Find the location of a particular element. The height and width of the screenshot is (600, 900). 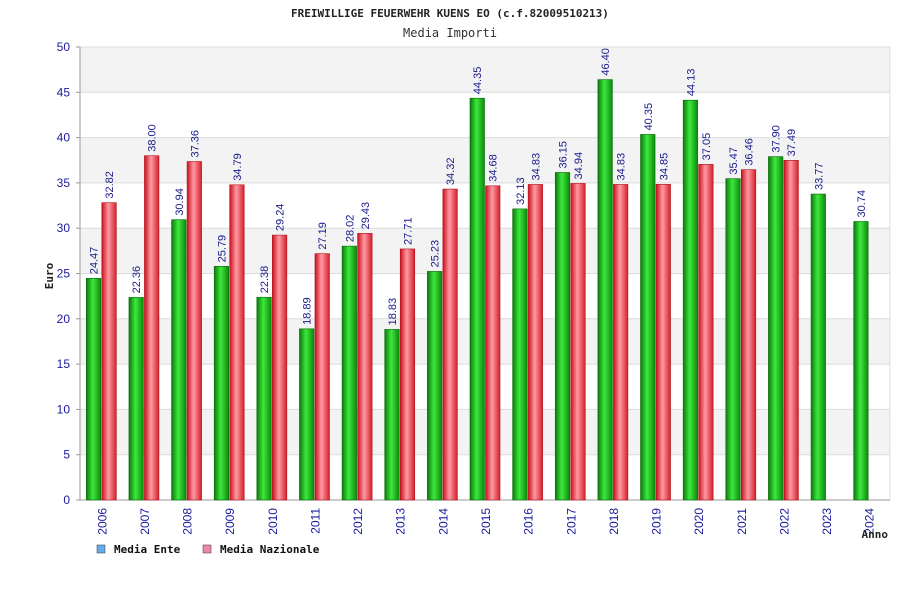

bar-media-ente-2007 is located at coordinates (136, 399).